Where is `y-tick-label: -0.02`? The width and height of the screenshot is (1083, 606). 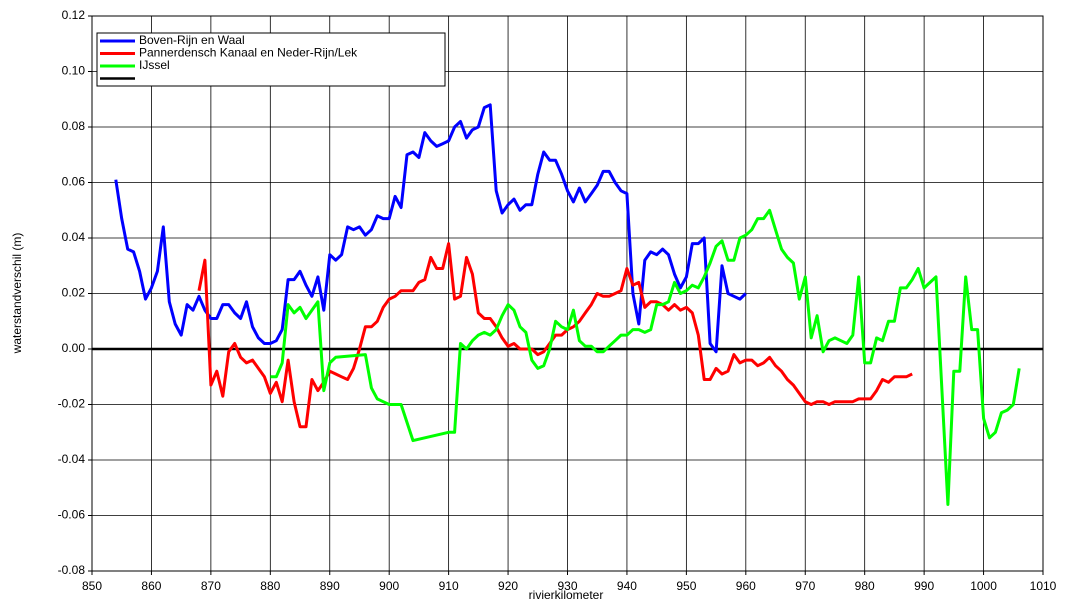
y-tick-label: -0.02 is located at coordinates (72, 404).